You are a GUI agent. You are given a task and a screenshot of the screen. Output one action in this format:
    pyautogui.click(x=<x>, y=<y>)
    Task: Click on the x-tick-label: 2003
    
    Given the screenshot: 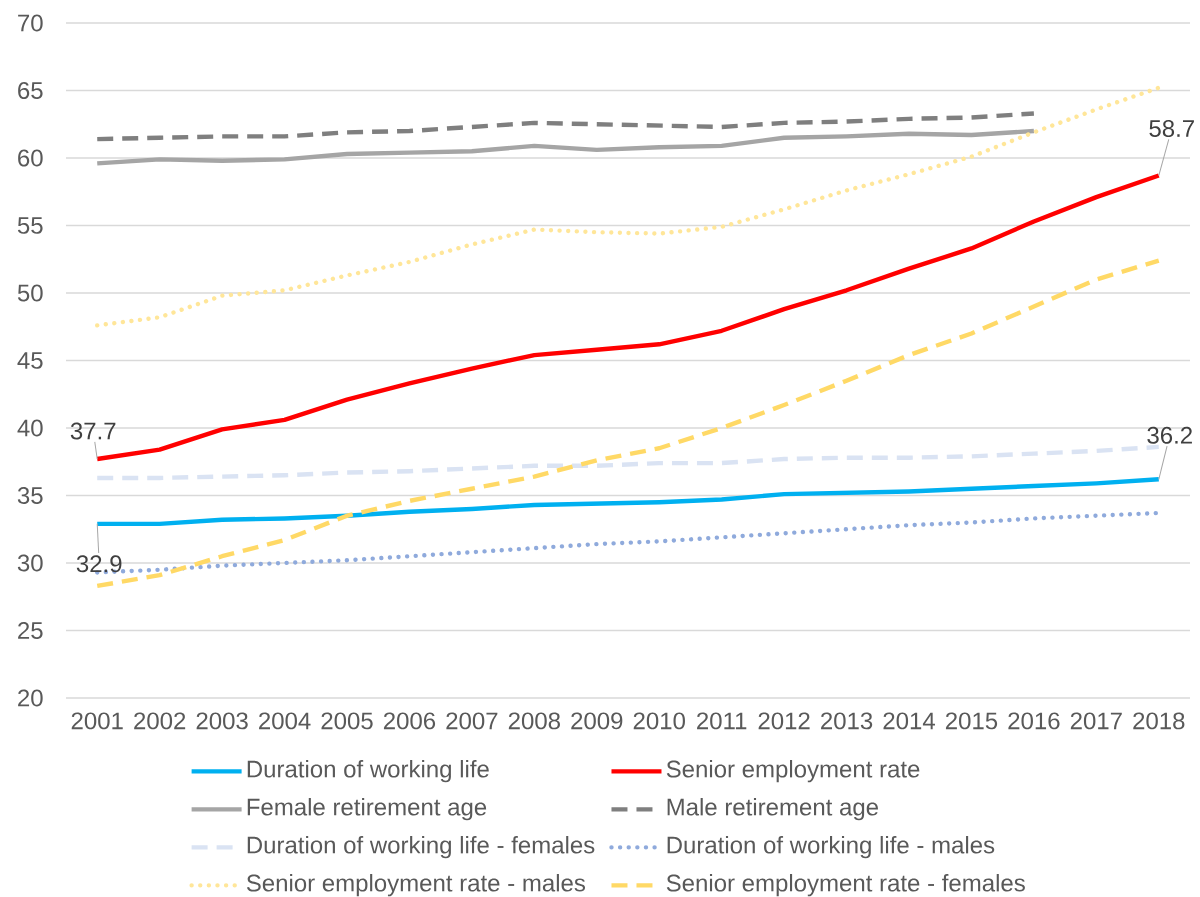 What is the action you would take?
    pyautogui.click(x=222, y=721)
    